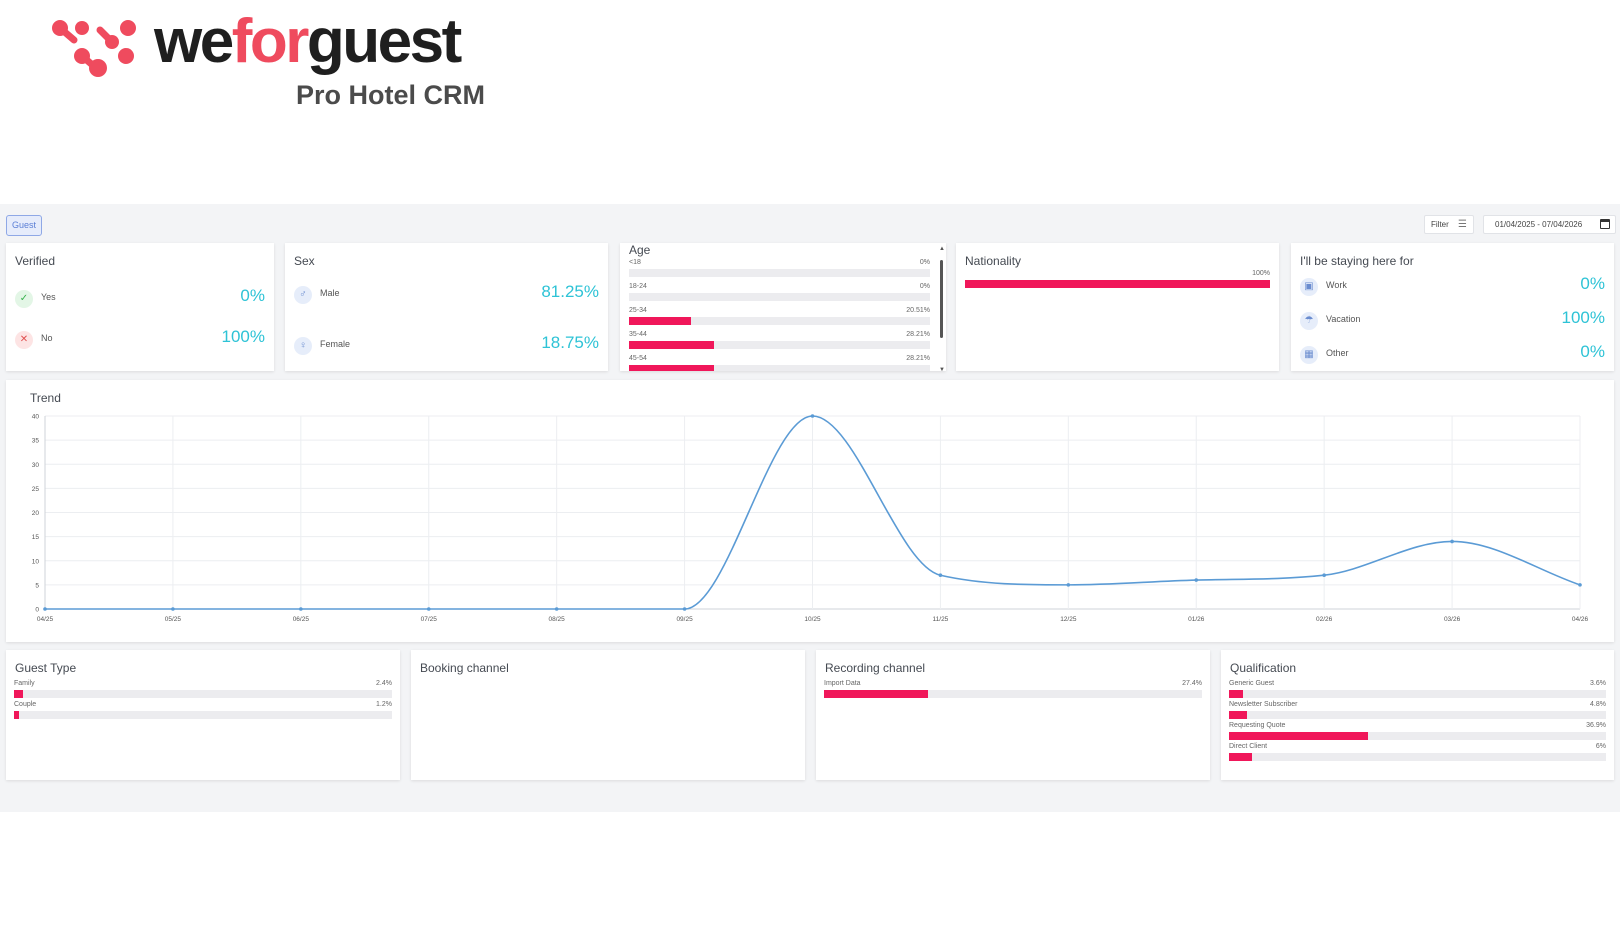 This screenshot has height=949, width=1620. What do you see at coordinates (1263, 668) in the screenshot?
I see `card-title: Qualification` at bounding box center [1263, 668].